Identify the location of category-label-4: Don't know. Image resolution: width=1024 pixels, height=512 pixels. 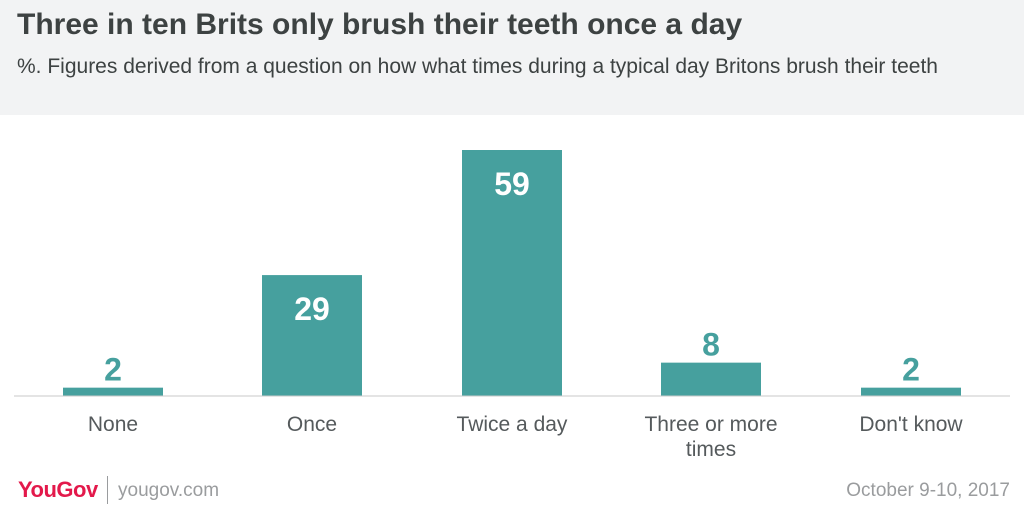
(911, 424).